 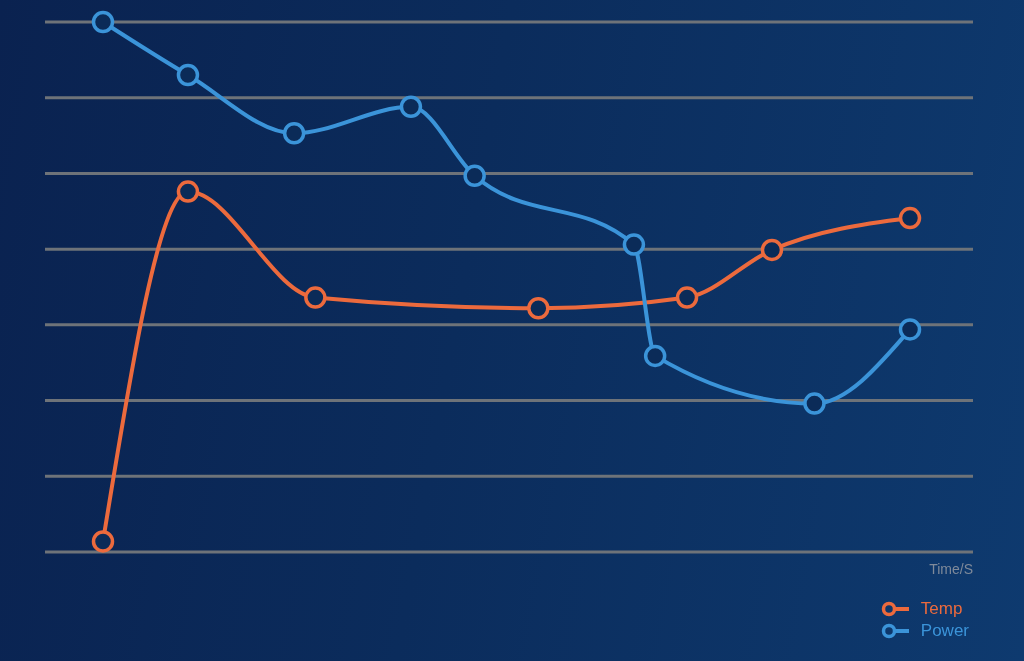 I want to click on x-axis-title: Time/S, so click(x=951, y=569).